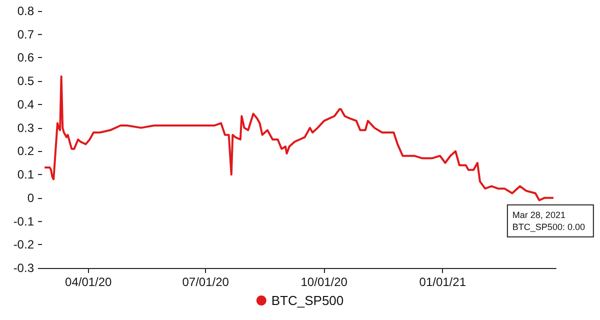 This screenshot has height=320, width=600. Describe the element at coordinates (23, 221) in the screenshot. I see `y-tick-label: -0.1` at that location.